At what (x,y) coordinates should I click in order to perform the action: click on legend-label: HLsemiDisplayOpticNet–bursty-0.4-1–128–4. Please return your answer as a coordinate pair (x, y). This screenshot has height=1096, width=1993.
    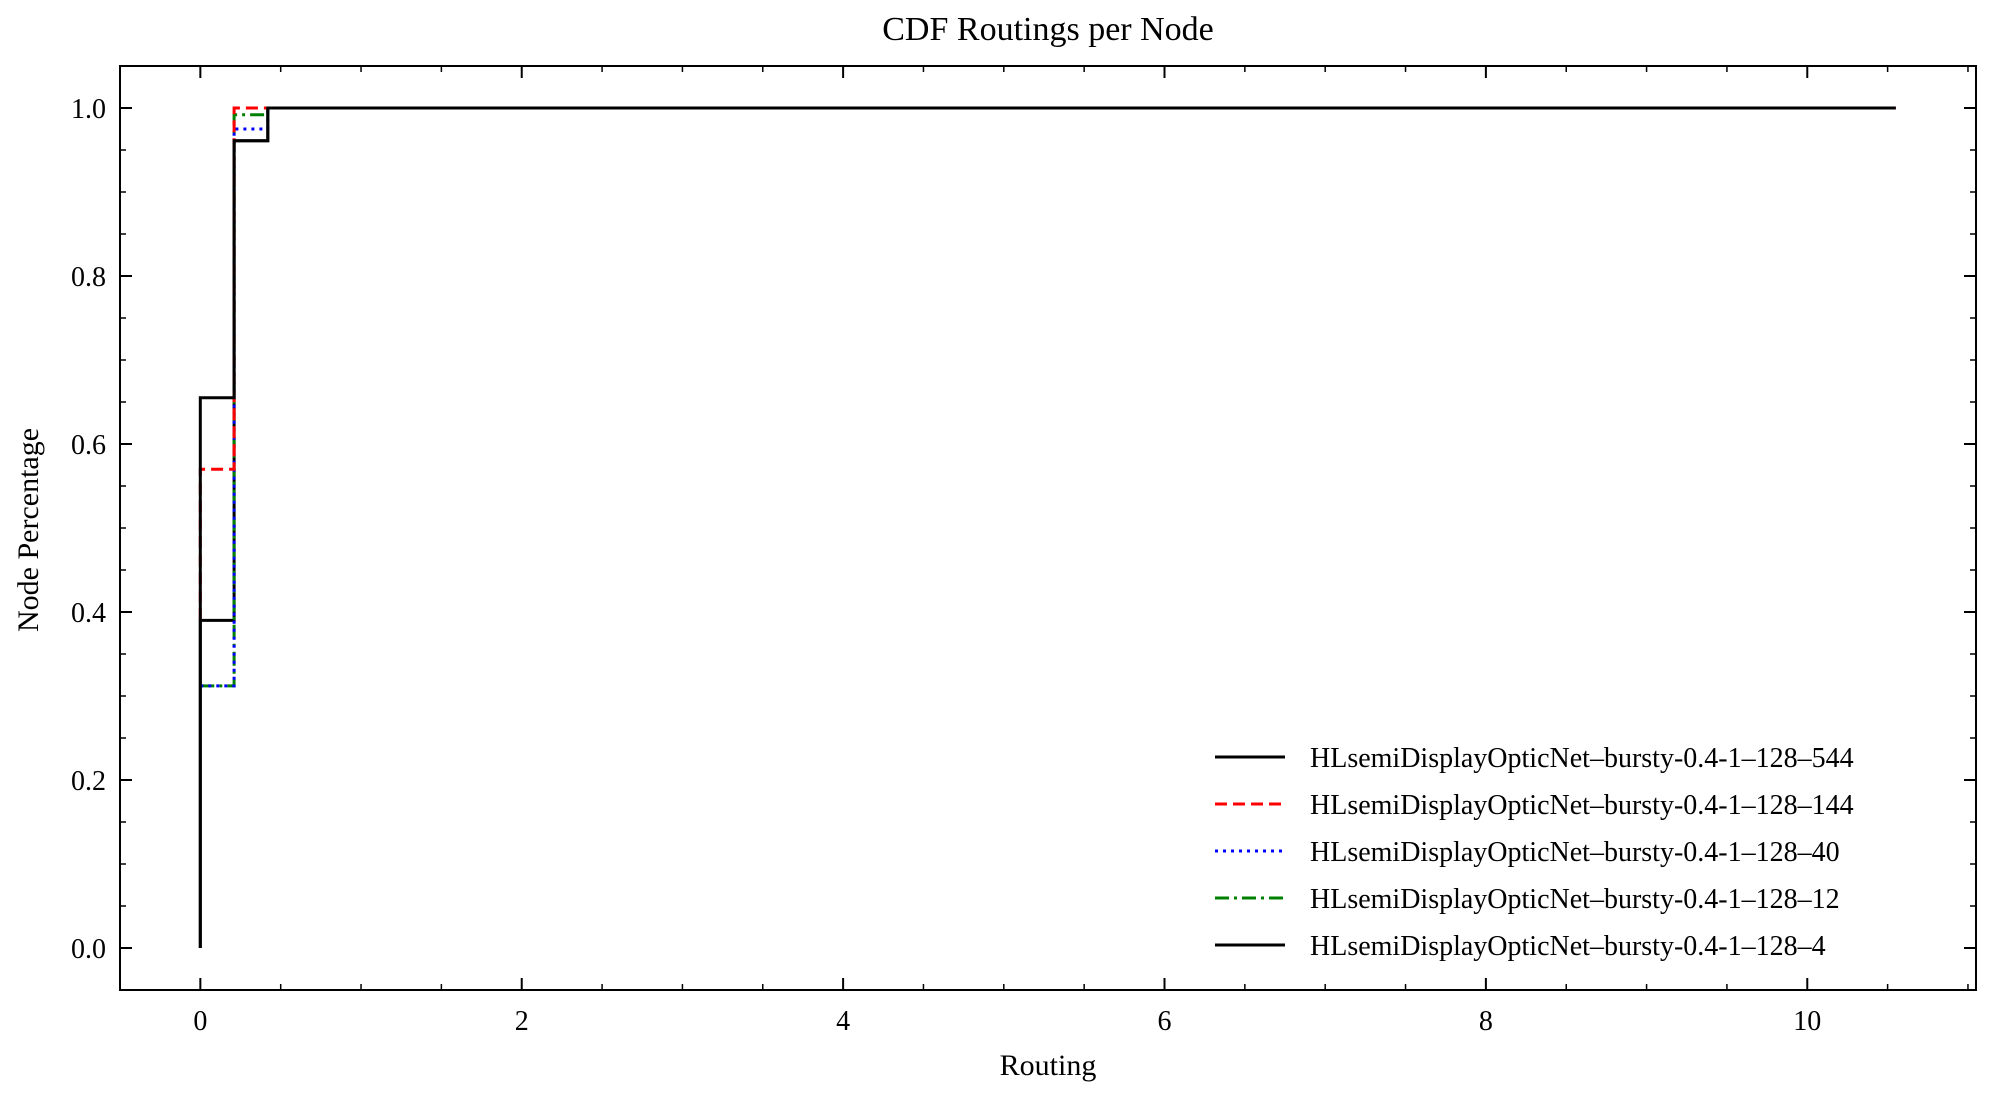
    Looking at the image, I should click on (1568, 946).